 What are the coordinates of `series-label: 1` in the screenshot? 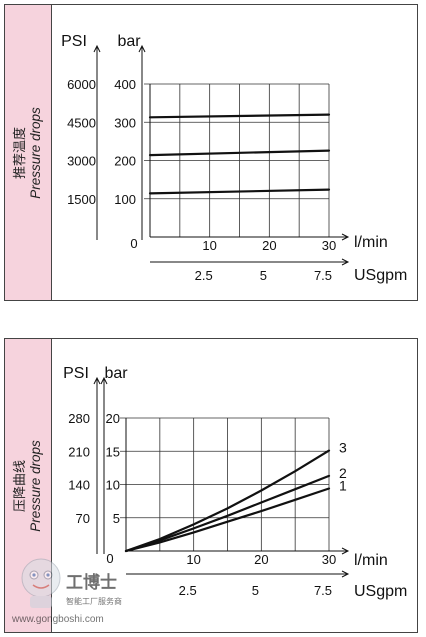 It's located at (343, 485).